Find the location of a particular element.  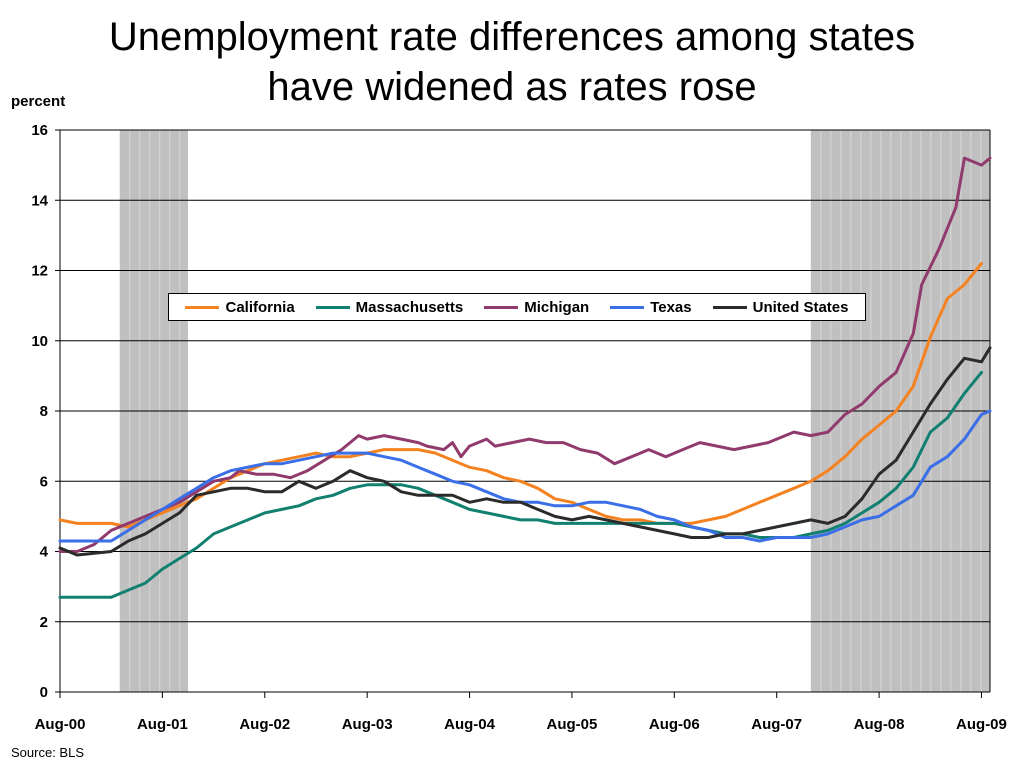

y-tick-label: 14 is located at coordinates (39, 200).